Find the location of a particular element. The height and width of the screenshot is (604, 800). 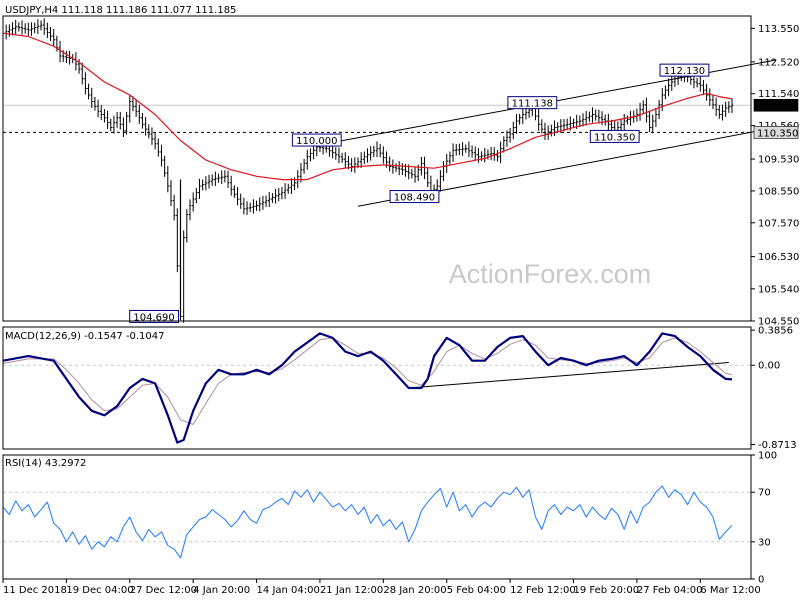

price-y-tick-label: 108.550 is located at coordinates (778, 191).